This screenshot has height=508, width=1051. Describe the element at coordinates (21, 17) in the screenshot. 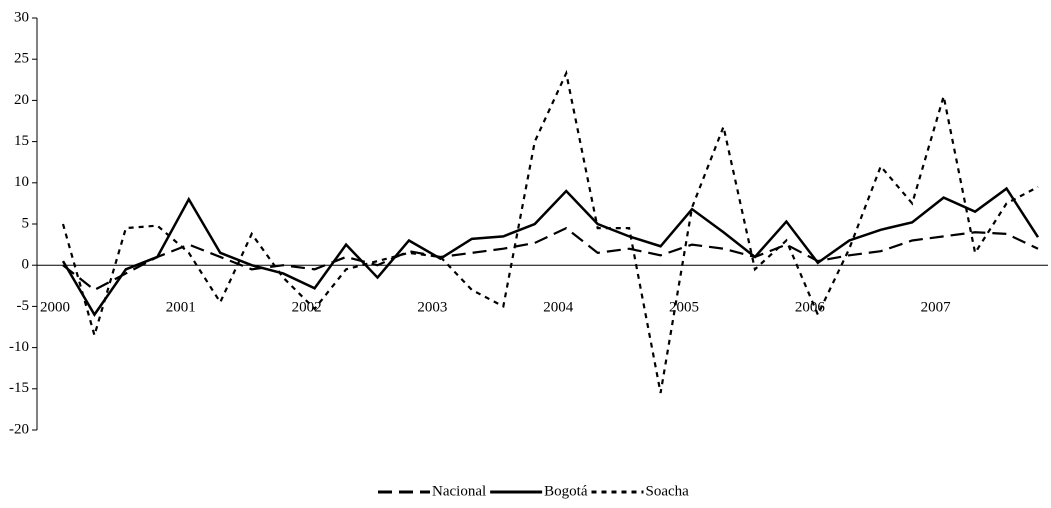

I see `y-tick-label: 30` at that location.